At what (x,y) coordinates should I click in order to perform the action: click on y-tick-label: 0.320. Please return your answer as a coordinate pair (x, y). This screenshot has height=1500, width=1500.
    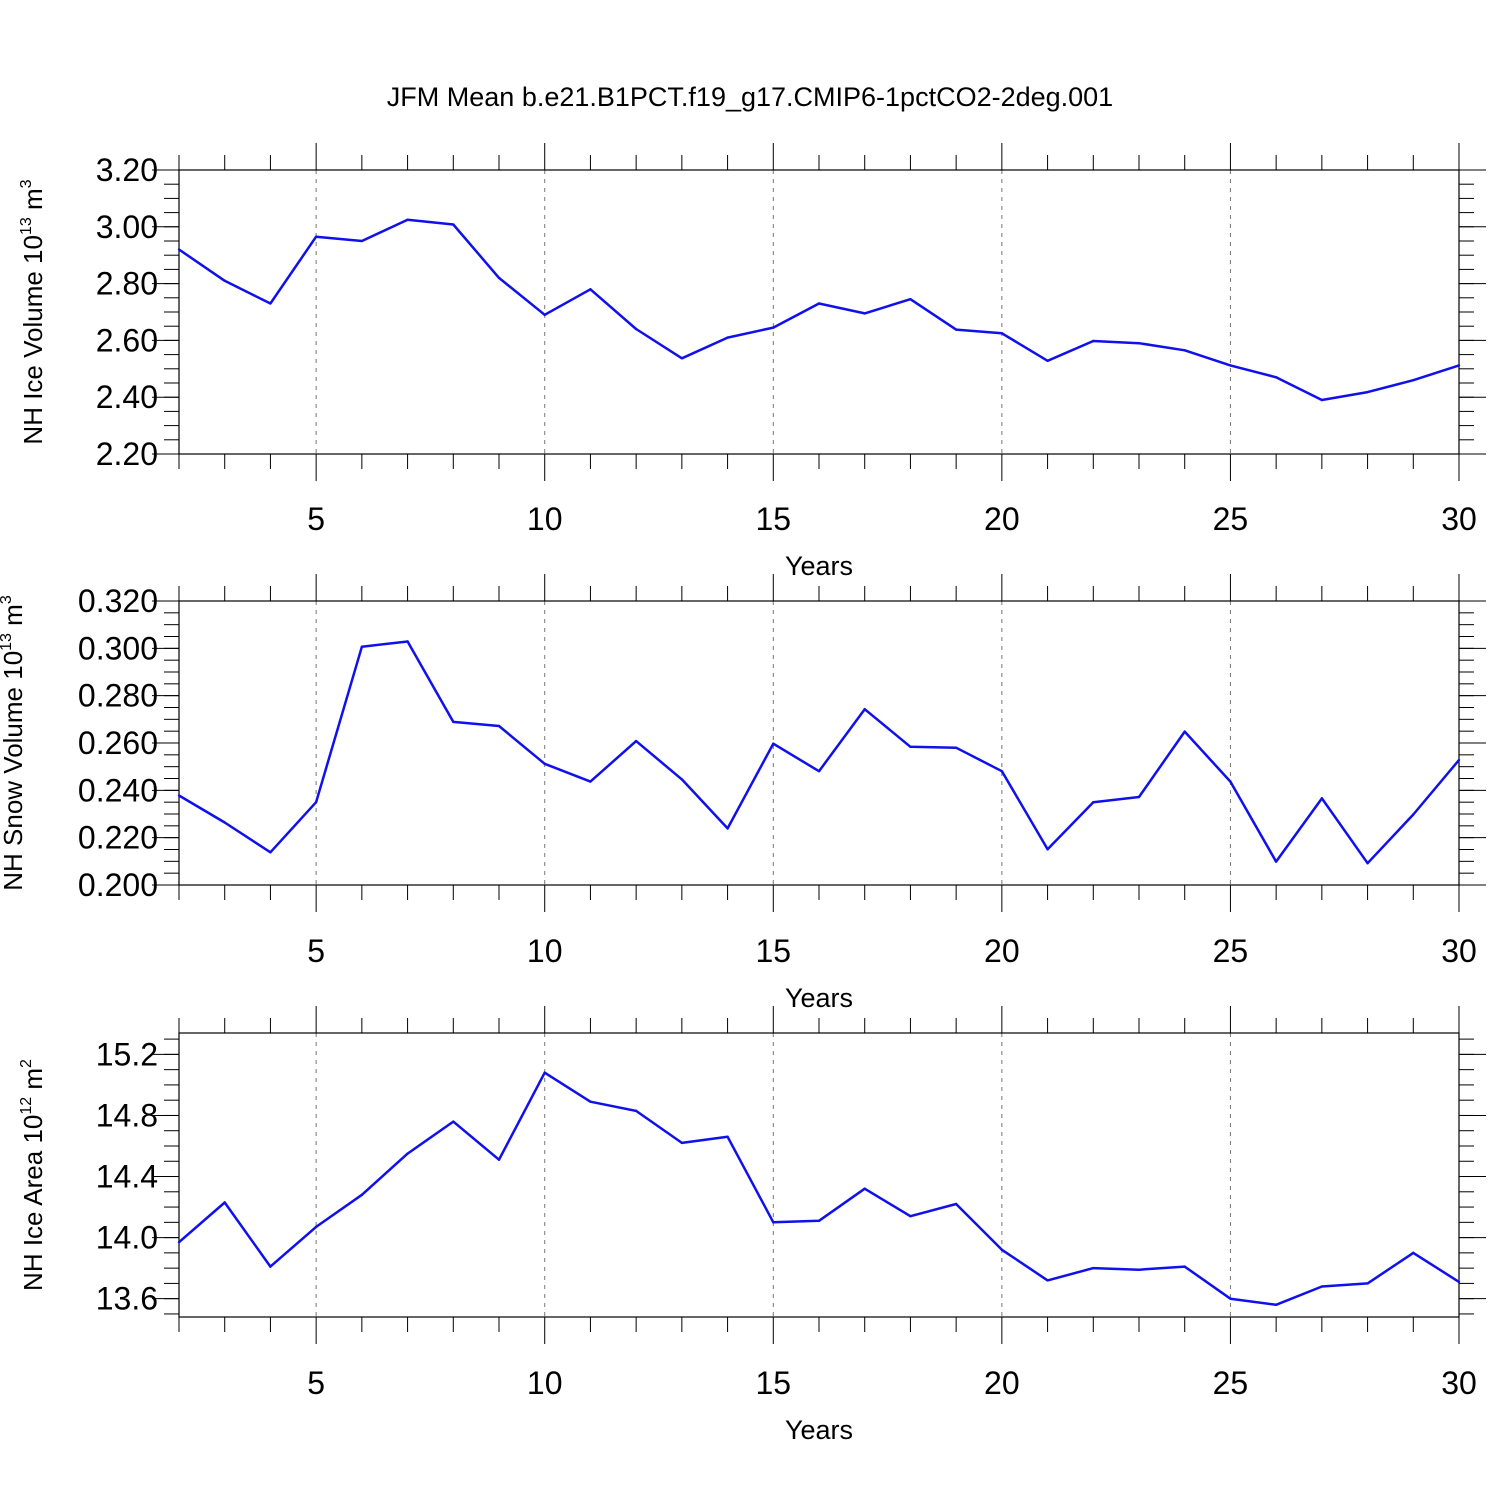
    Looking at the image, I should click on (118, 601).